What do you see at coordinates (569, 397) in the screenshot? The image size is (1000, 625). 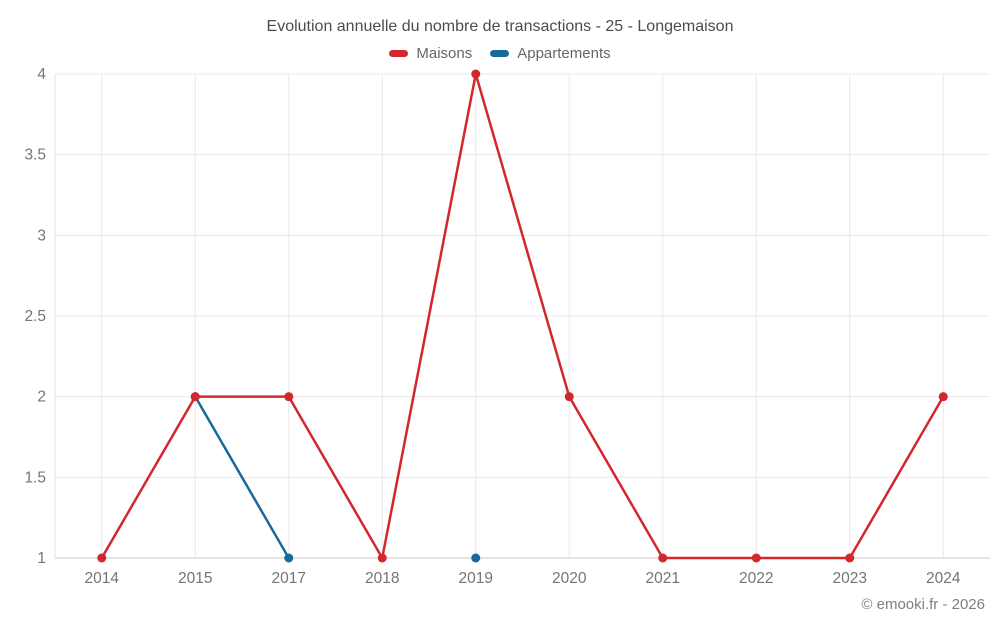 I see `data-point-maisons-2020` at bounding box center [569, 397].